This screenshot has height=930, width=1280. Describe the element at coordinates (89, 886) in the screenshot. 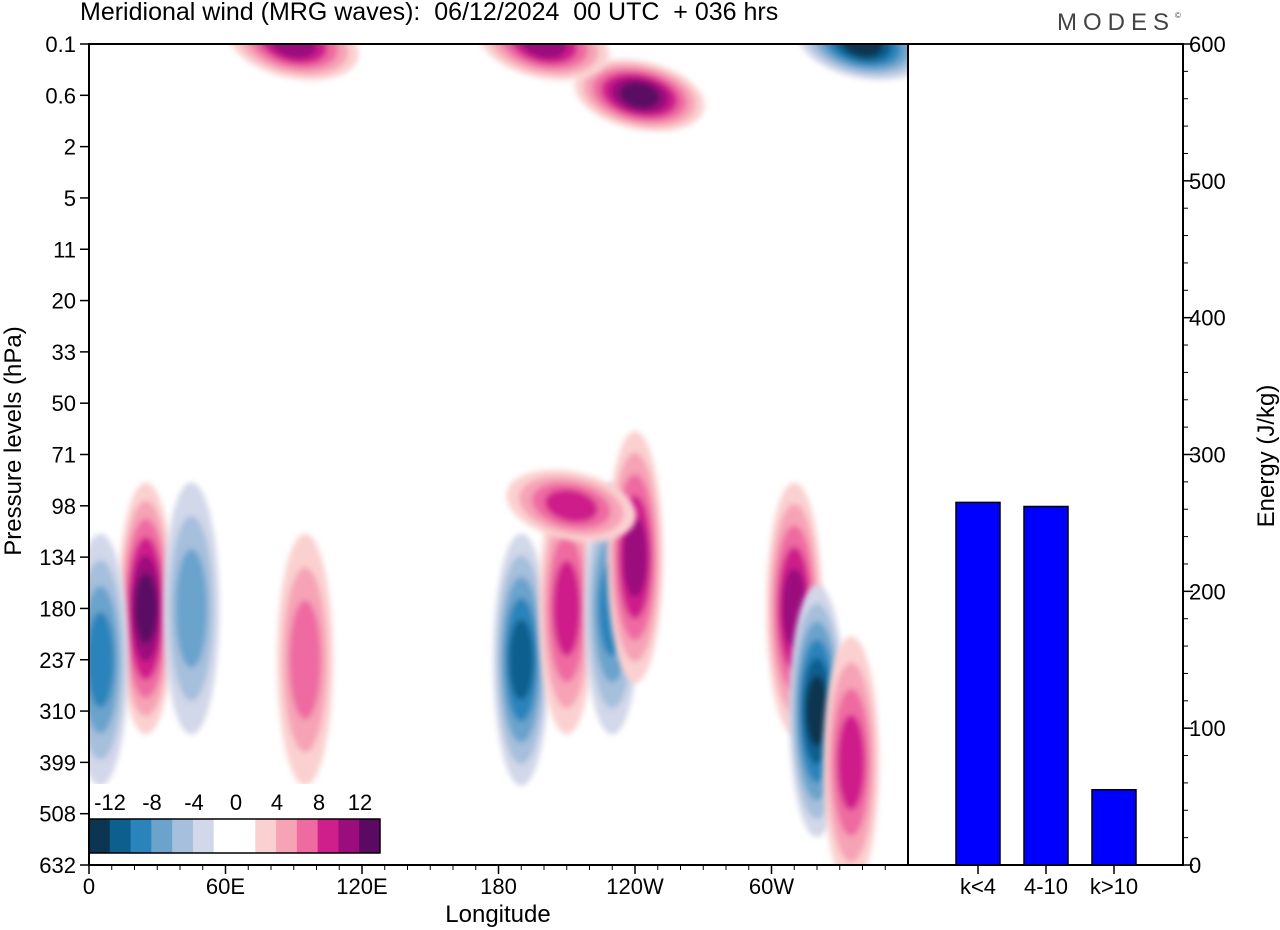

I see `x-tick-label: 0` at that location.